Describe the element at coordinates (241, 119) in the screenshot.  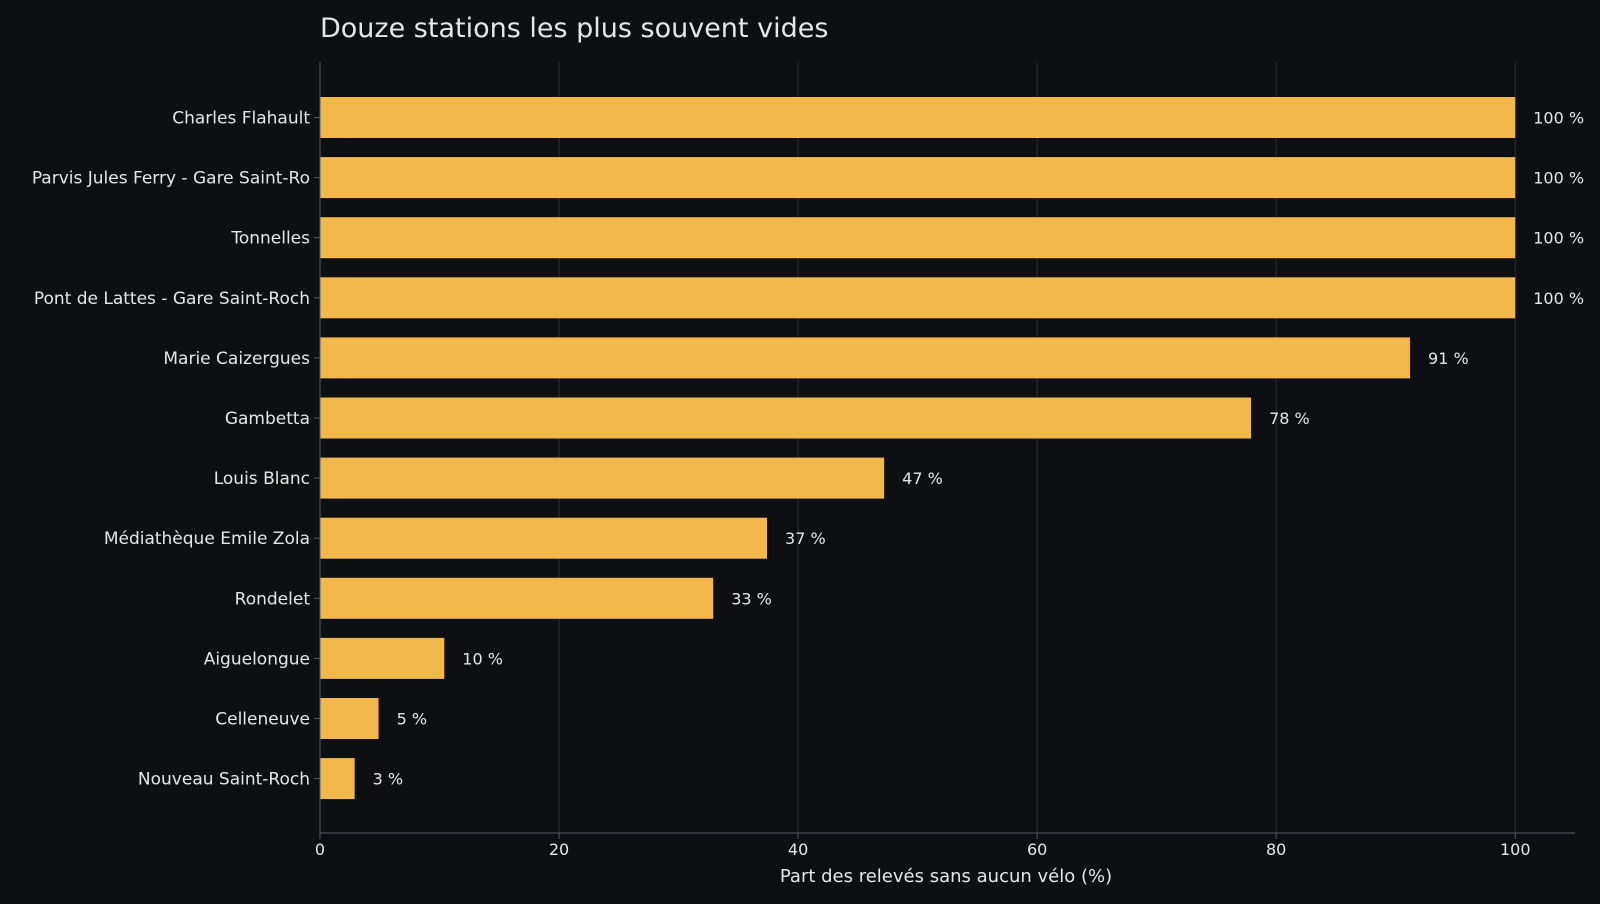
I see `category-label: Charles Flahault` at that location.